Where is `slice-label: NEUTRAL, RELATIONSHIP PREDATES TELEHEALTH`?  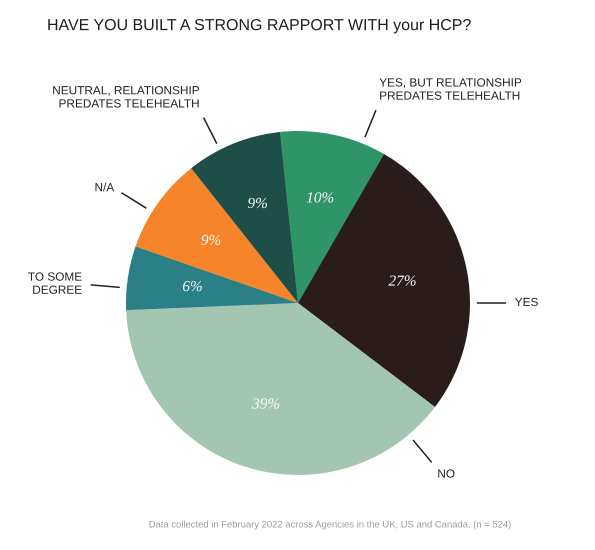 slice-label: NEUTRAL, RELATIONSHIP PREDATES TELEHEALTH is located at coordinates (126, 97).